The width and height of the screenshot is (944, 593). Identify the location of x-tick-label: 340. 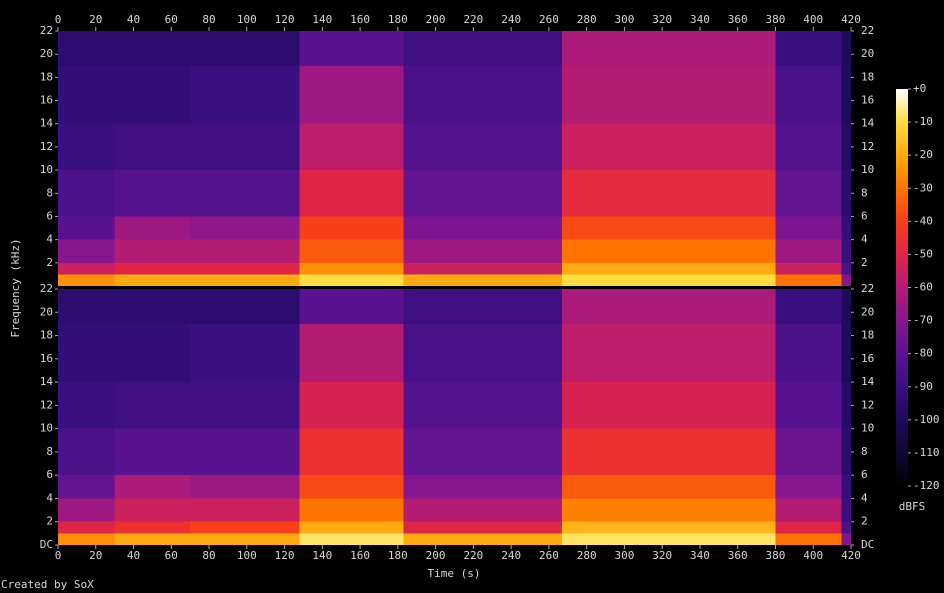
(700, 19).